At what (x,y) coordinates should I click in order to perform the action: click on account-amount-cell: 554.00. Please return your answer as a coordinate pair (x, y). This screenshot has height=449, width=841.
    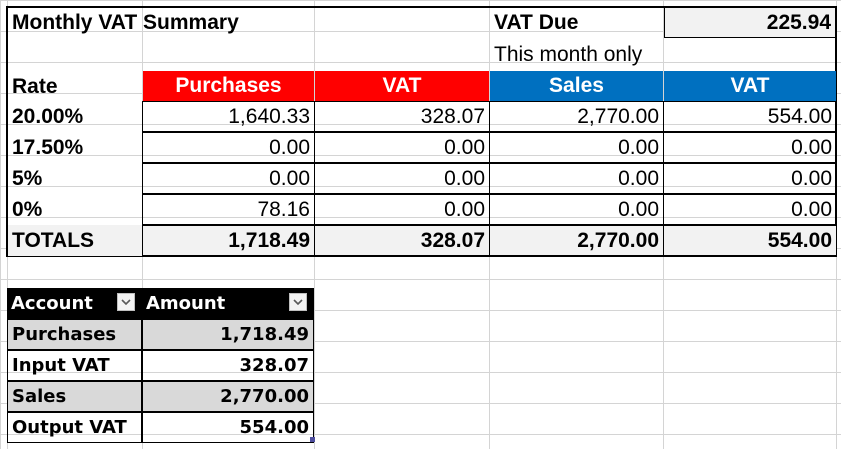
    Looking at the image, I should click on (228, 427).